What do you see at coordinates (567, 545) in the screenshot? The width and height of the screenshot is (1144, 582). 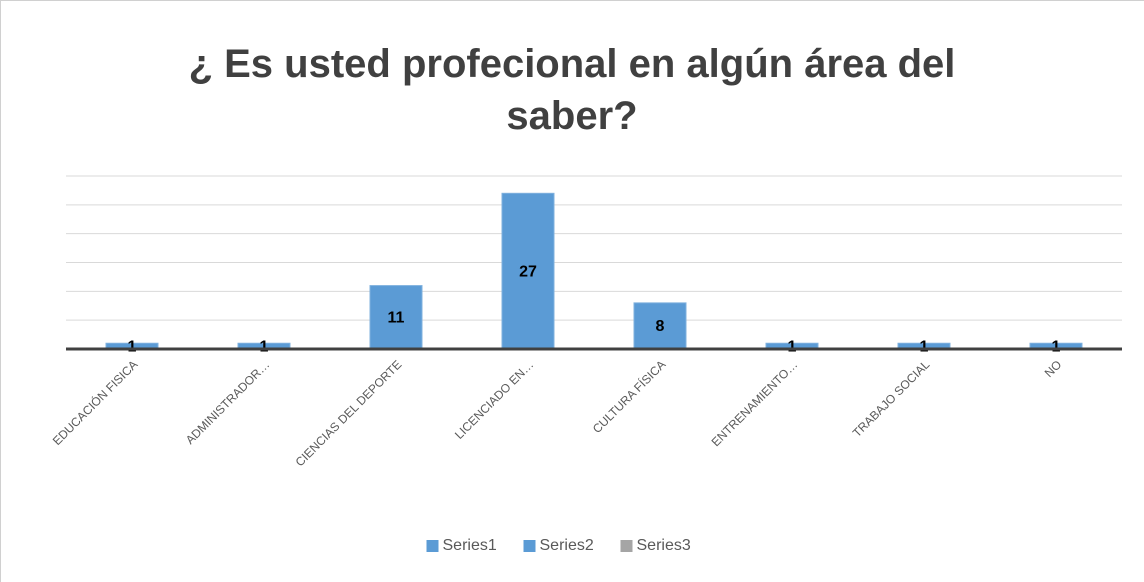 I see `legend-label: Series2` at bounding box center [567, 545].